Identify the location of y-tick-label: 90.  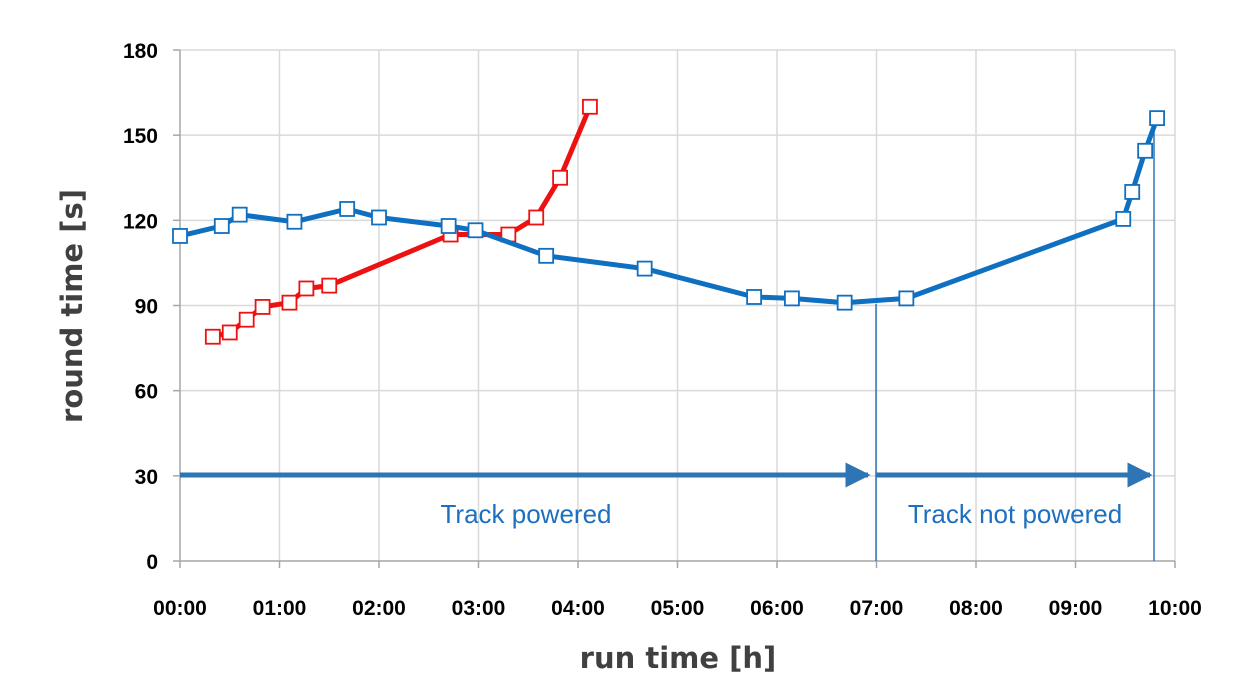
(146, 307).